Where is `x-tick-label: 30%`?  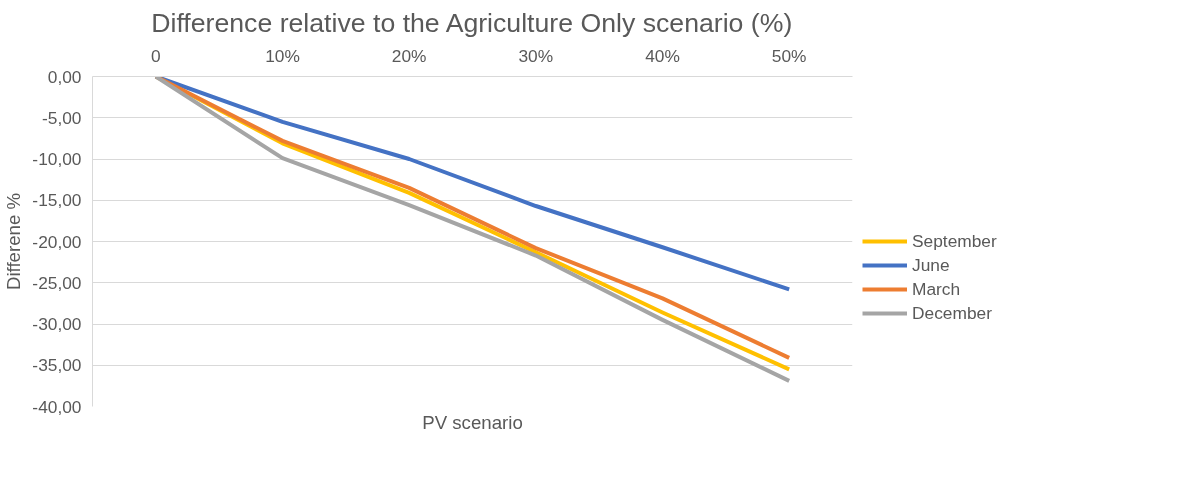 x-tick-label: 30% is located at coordinates (536, 55).